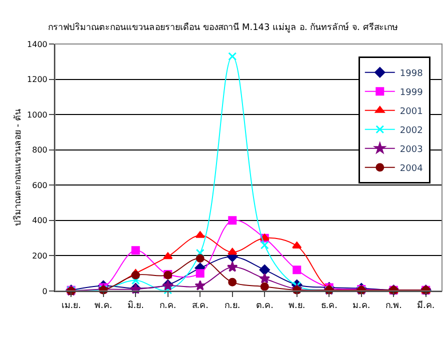 This screenshot has width=446, height=339. What do you see at coordinates (18, 167) in the screenshot?
I see `y-axis-title: ปริมาณตะกอนแขวนลอย - ตัน` at bounding box center [18, 167].